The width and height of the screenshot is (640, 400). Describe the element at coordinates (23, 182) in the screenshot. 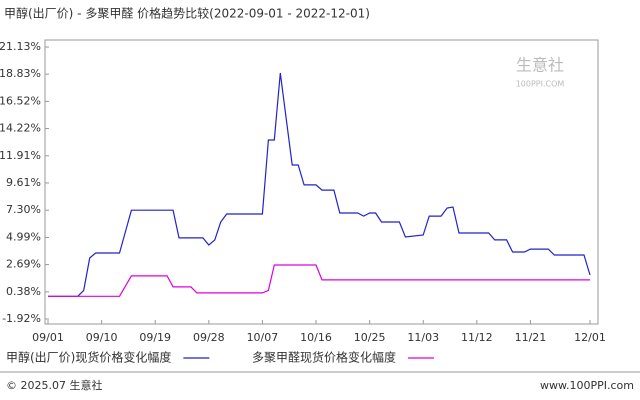

I see `y-tick-label: 9.61%` at that location.